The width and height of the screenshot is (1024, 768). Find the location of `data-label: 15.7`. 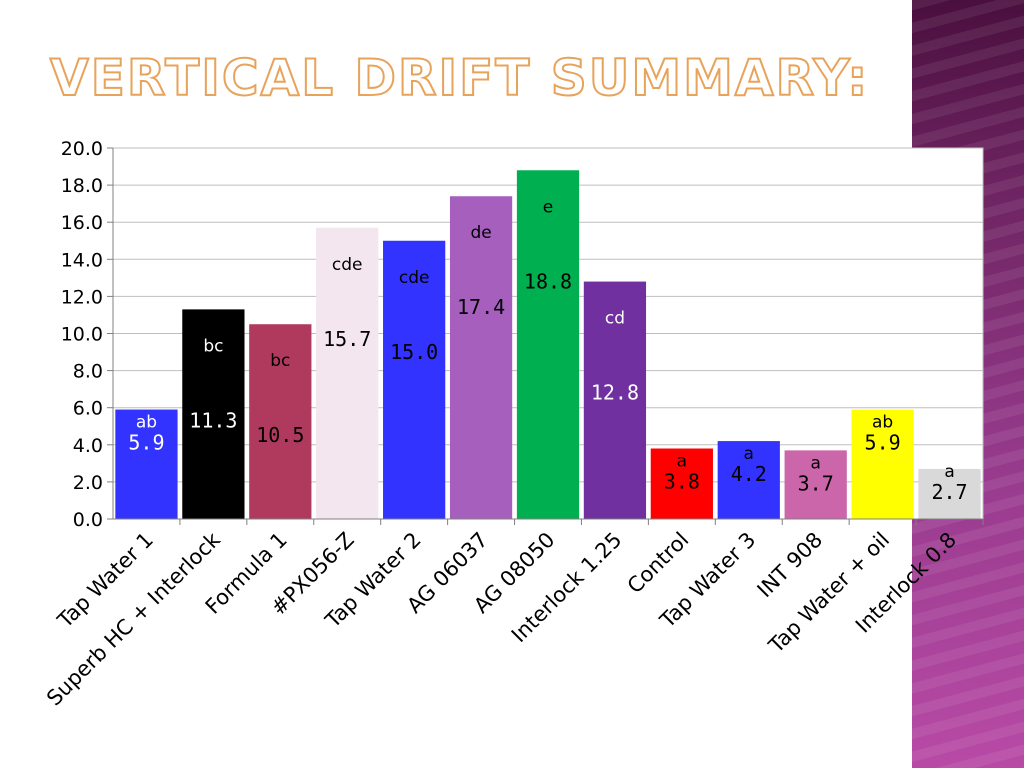

data-label: 15.7 is located at coordinates (347, 339).